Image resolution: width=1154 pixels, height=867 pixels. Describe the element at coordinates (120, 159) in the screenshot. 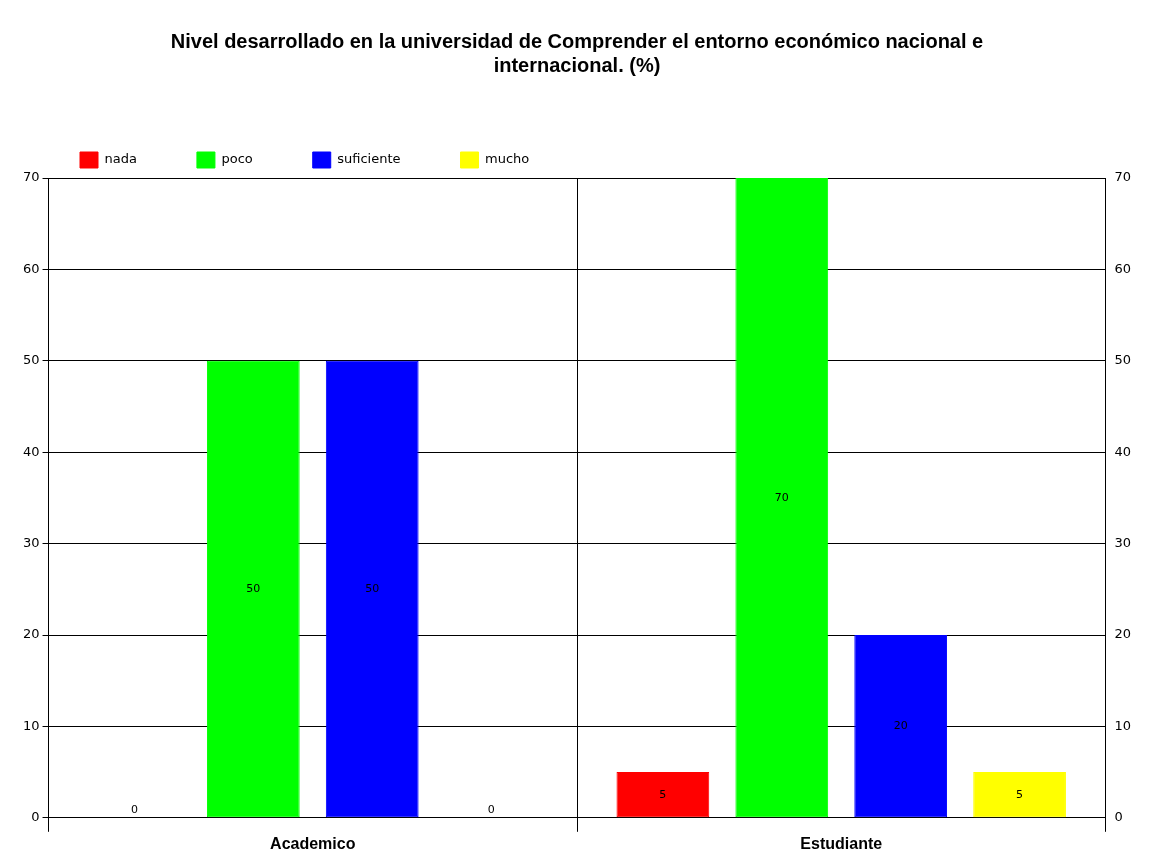

I see `legend-label: nada` at that location.